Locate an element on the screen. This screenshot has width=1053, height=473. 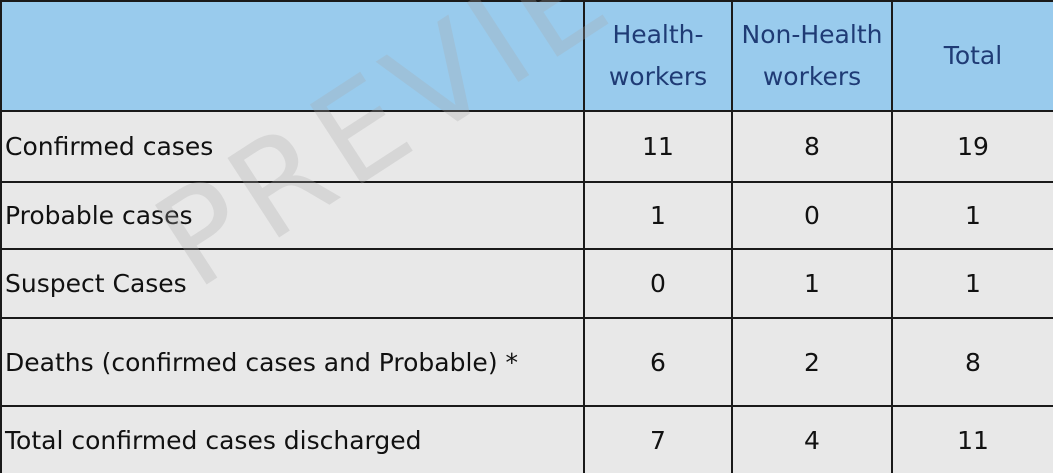
header-health-workers-line1: Health- is located at coordinates (658, 34).